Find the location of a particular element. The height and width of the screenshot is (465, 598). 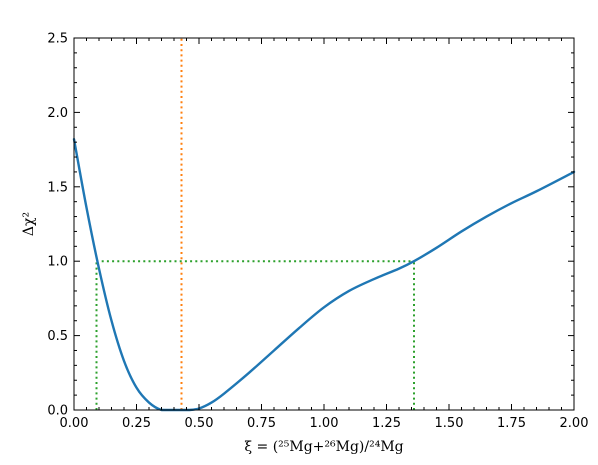

x-tick-label: 1.25 is located at coordinates (386, 423).